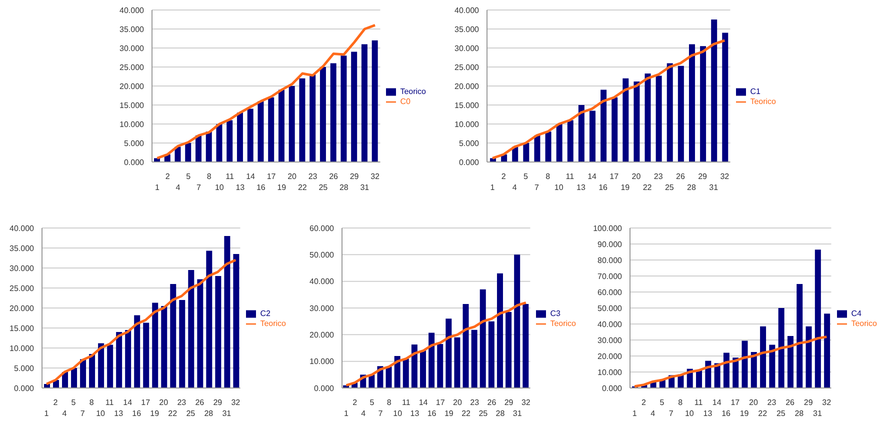 The height and width of the screenshot is (421, 893). Describe the element at coordinates (503, 176) in the screenshot. I see `x-tick-label: 2` at that location.